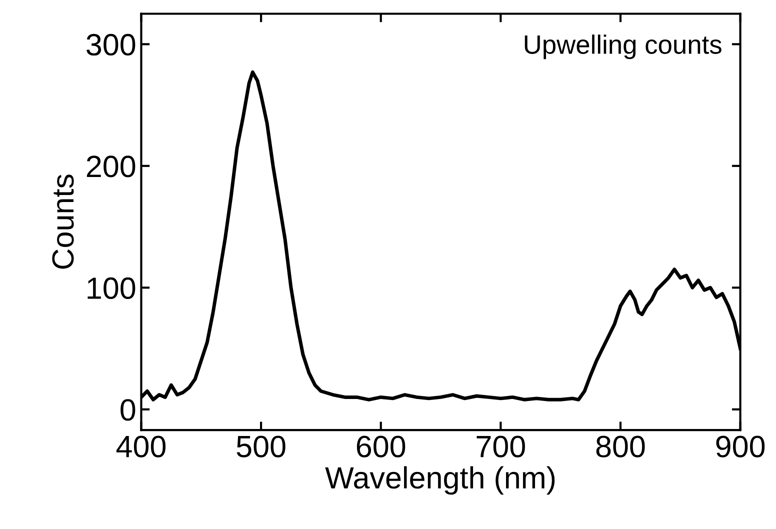 The image size is (776, 529). Describe the element at coordinates (740, 447) in the screenshot. I see `x-tick-label: 900` at that location.